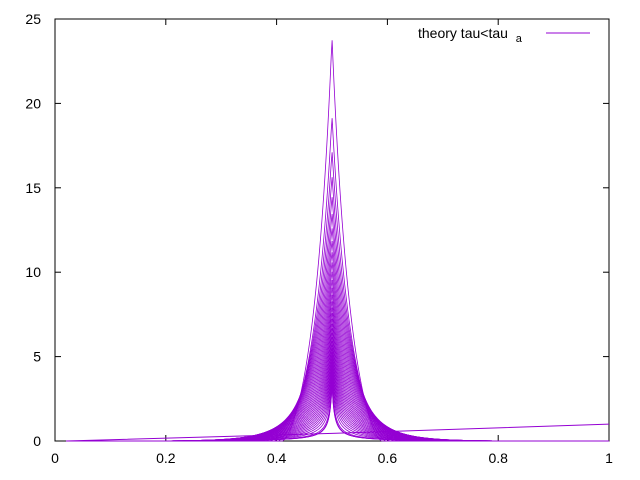  Describe the element at coordinates (166, 458) in the screenshot. I see `x-tick-label: 0.2` at that location.